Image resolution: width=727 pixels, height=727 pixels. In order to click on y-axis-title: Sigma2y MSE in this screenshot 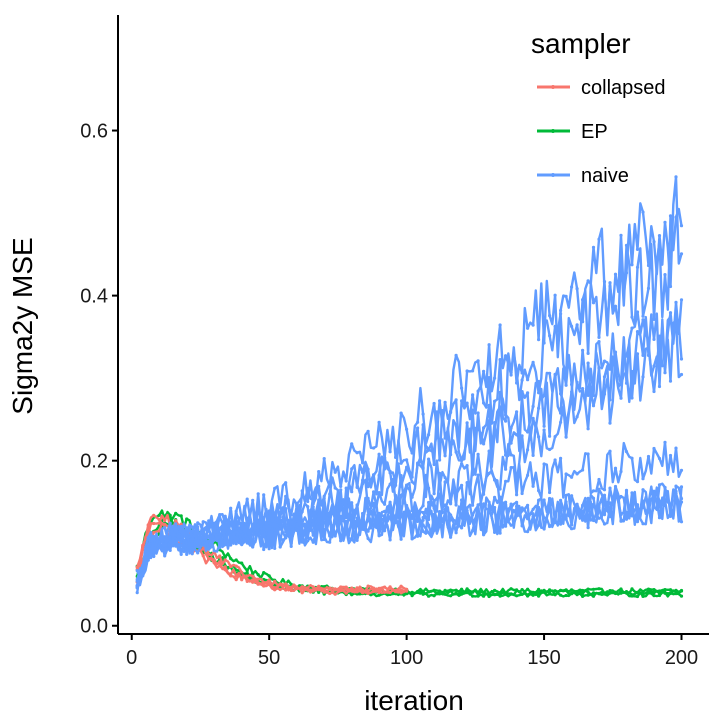, I will do `click(22, 325)`.